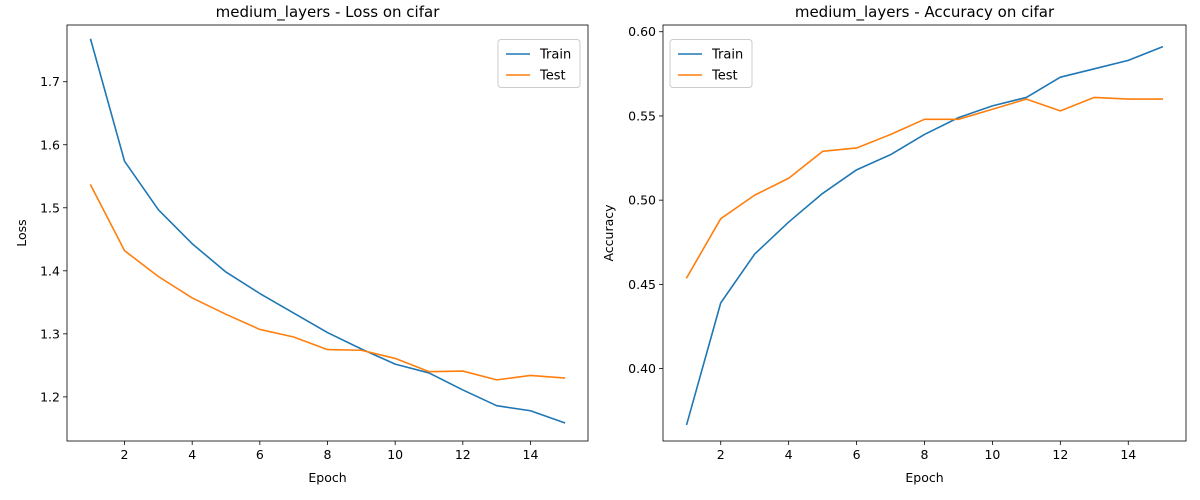 This screenshot has width=1200, height=500. Describe the element at coordinates (21, 232) in the screenshot. I see `y-axis-label: Loss` at that location.